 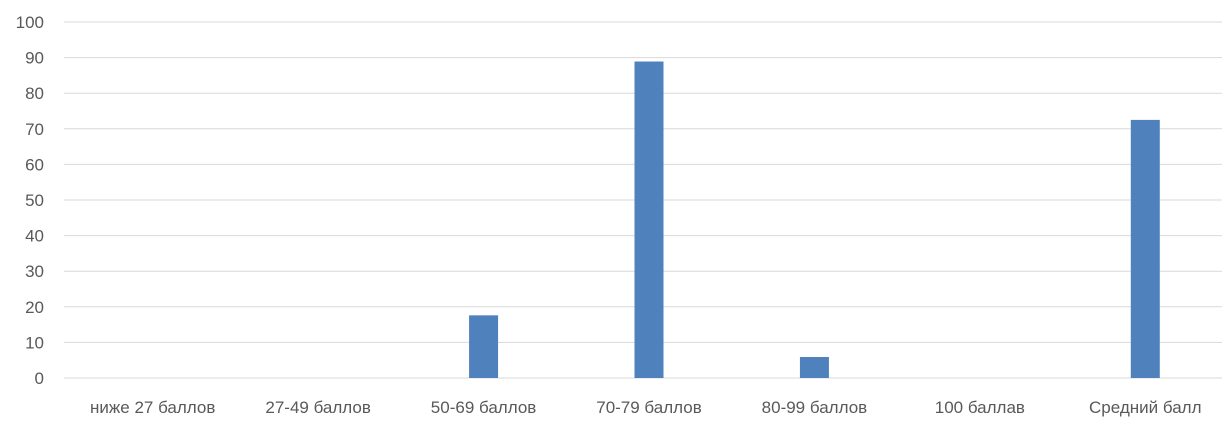 I want to click on y-tick-label: 40, so click(x=34, y=236).